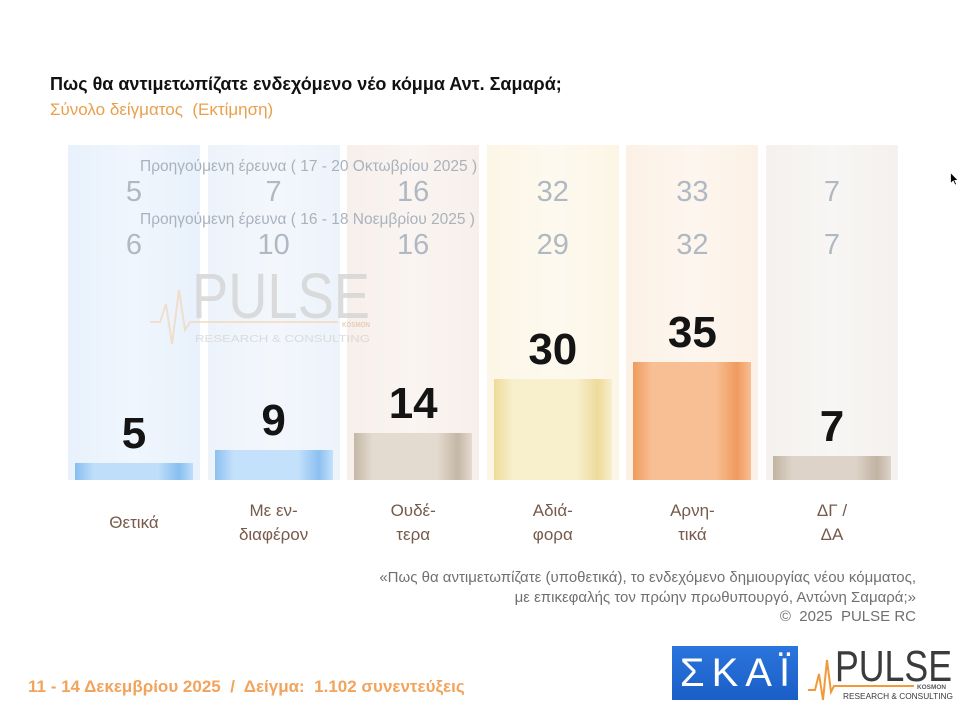  What do you see at coordinates (692, 522) in the screenshot?
I see `category-label: Αρνη- τικά` at bounding box center [692, 522].